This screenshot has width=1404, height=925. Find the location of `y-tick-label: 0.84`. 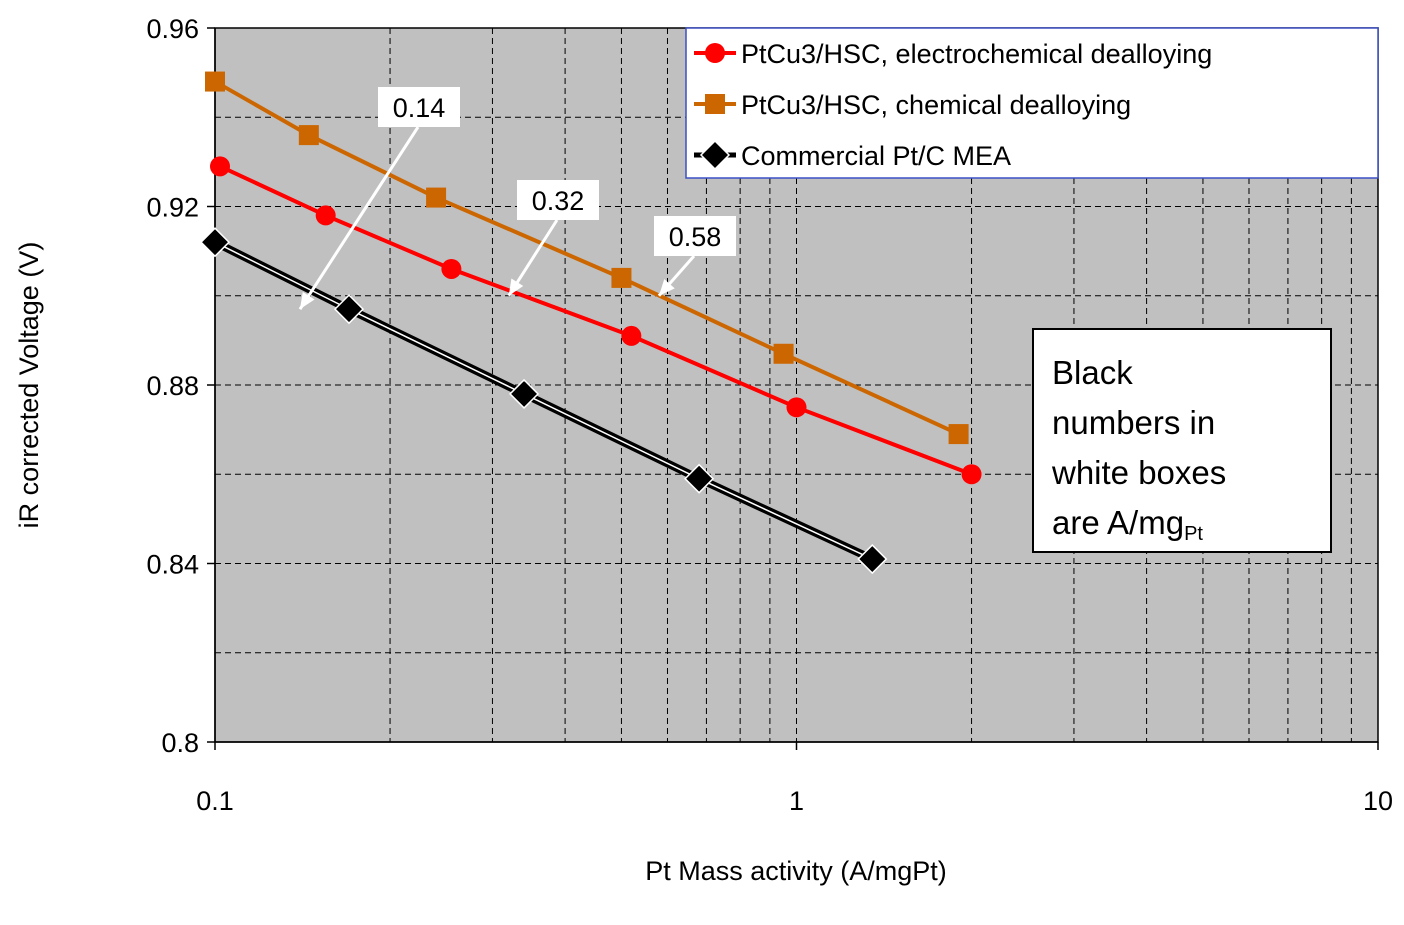

y-tick-label: 0.84 is located at coordinates (172, 565).